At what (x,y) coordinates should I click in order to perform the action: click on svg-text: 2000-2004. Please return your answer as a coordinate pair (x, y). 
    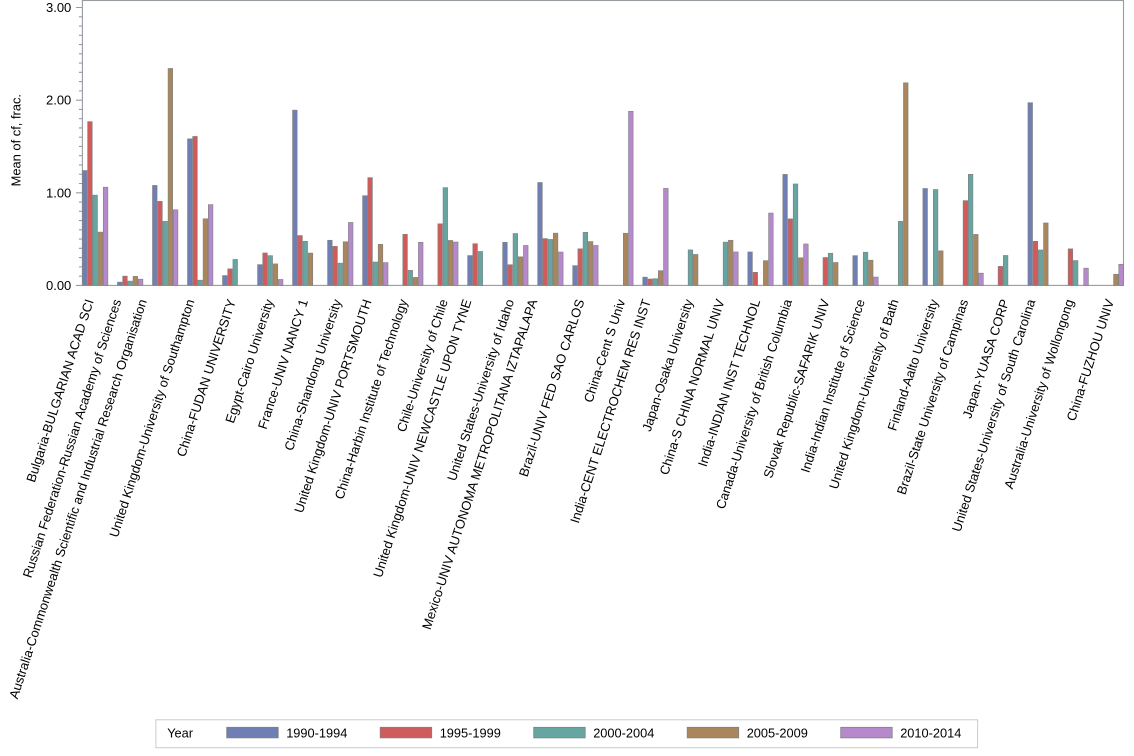
    Looking at the image, I should click on (623, 732).